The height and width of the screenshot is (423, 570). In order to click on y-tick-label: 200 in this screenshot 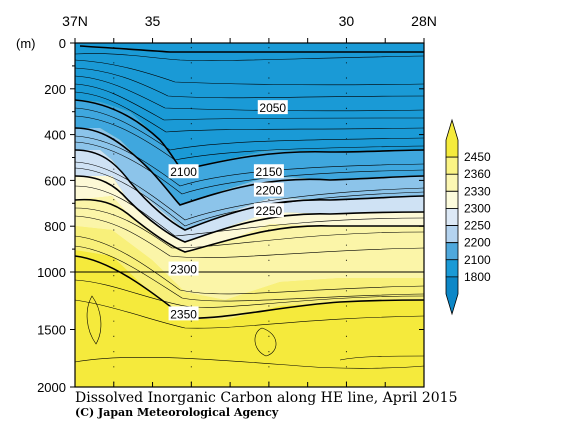, I will do `click(55, 89)`.